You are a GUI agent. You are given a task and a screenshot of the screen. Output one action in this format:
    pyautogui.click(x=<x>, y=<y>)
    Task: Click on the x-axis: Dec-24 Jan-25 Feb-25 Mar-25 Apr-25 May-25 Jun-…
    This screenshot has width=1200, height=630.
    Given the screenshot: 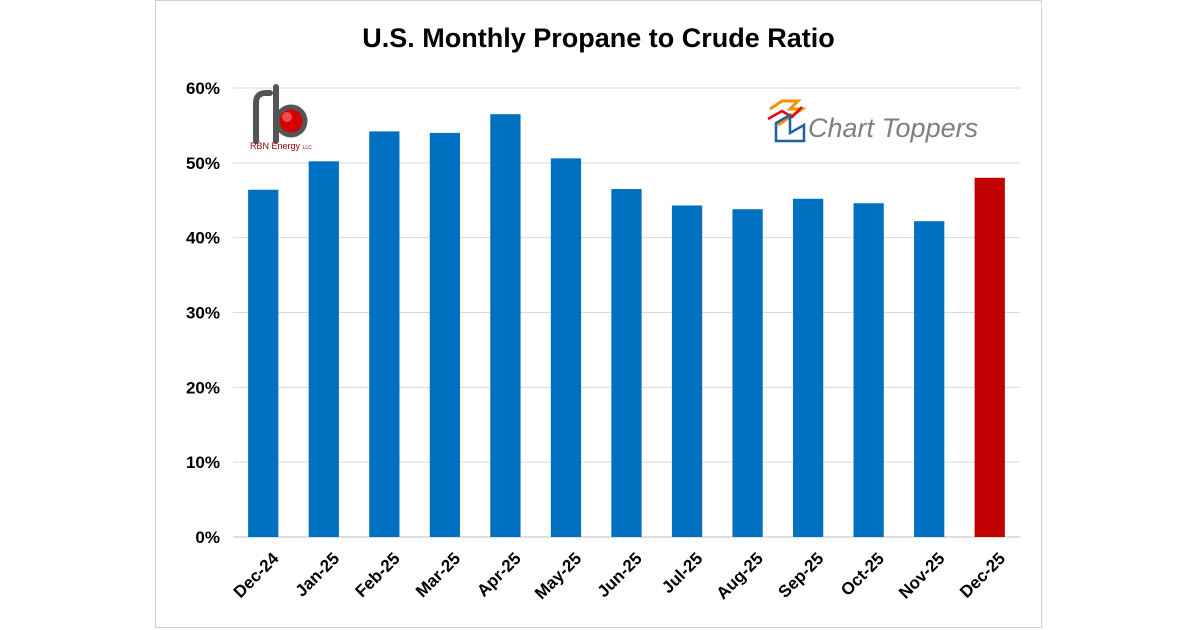 What is the action you would take?
    pyautogui.click(x=619, y=575)
    